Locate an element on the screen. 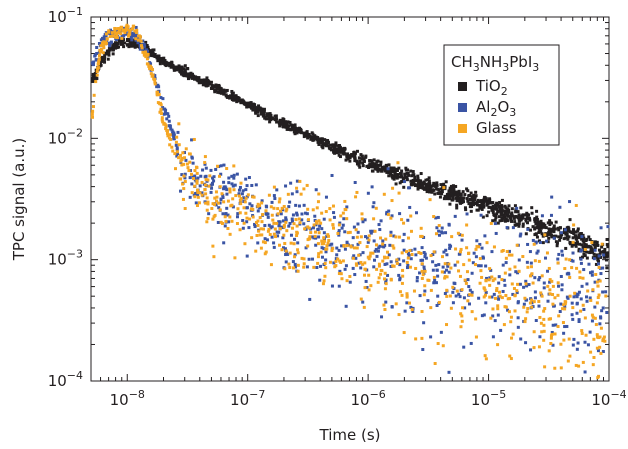 The image size is (628, 449). x-tick-label: 10−6 is located at coordinates (367, 398).